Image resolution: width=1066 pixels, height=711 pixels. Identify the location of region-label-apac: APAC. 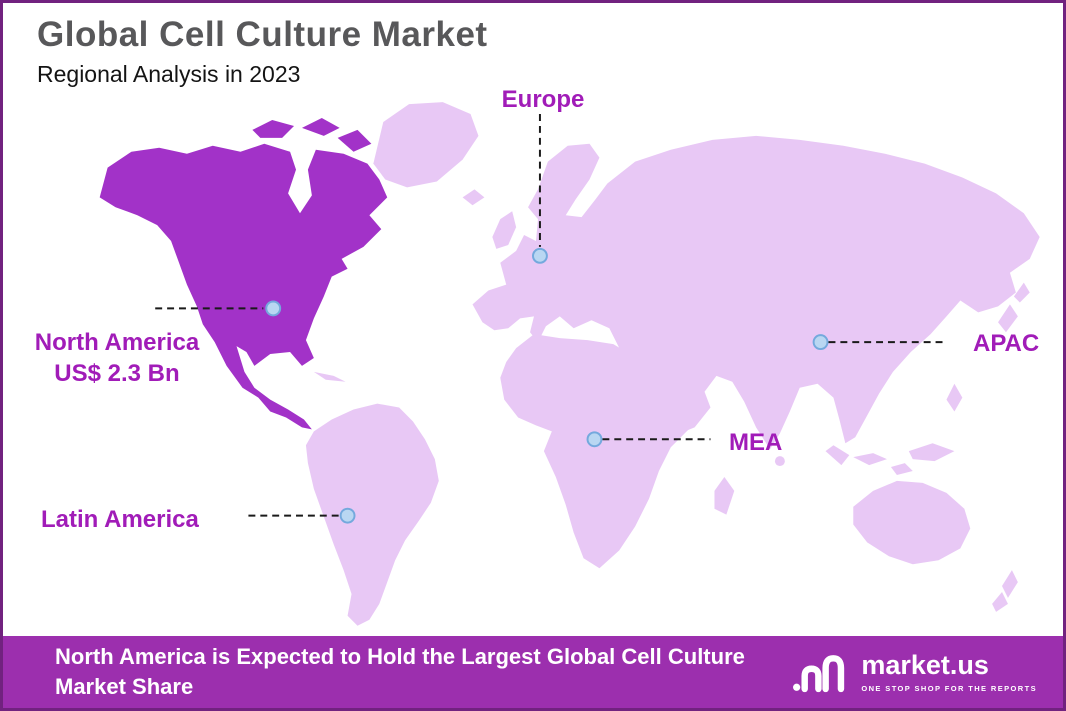
(1006, 343).